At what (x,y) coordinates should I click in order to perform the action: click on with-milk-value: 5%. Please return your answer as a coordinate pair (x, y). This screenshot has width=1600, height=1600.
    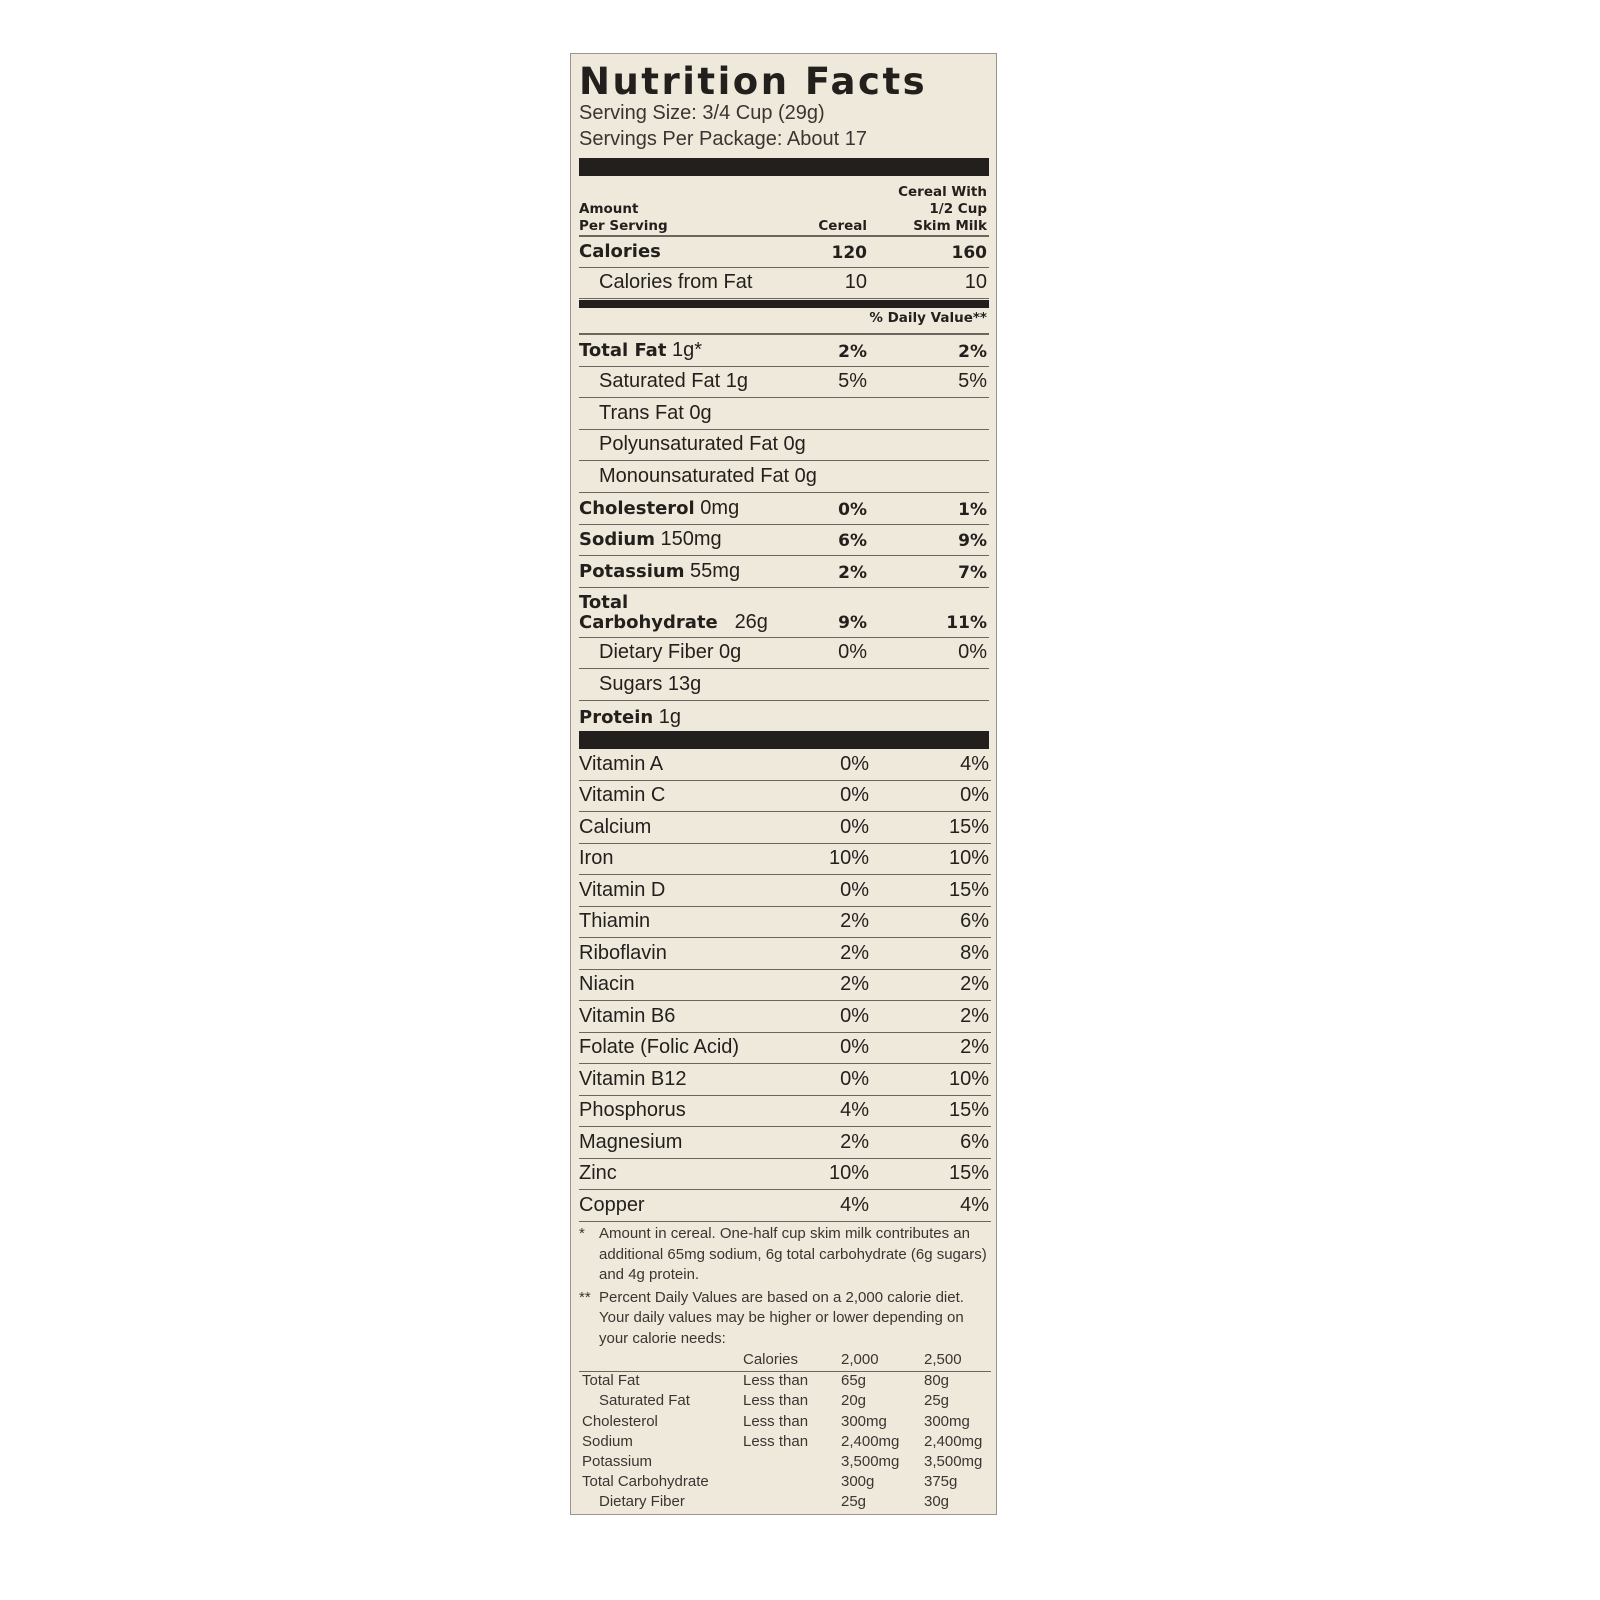
    Looking at the image, I should click on (972, 381).